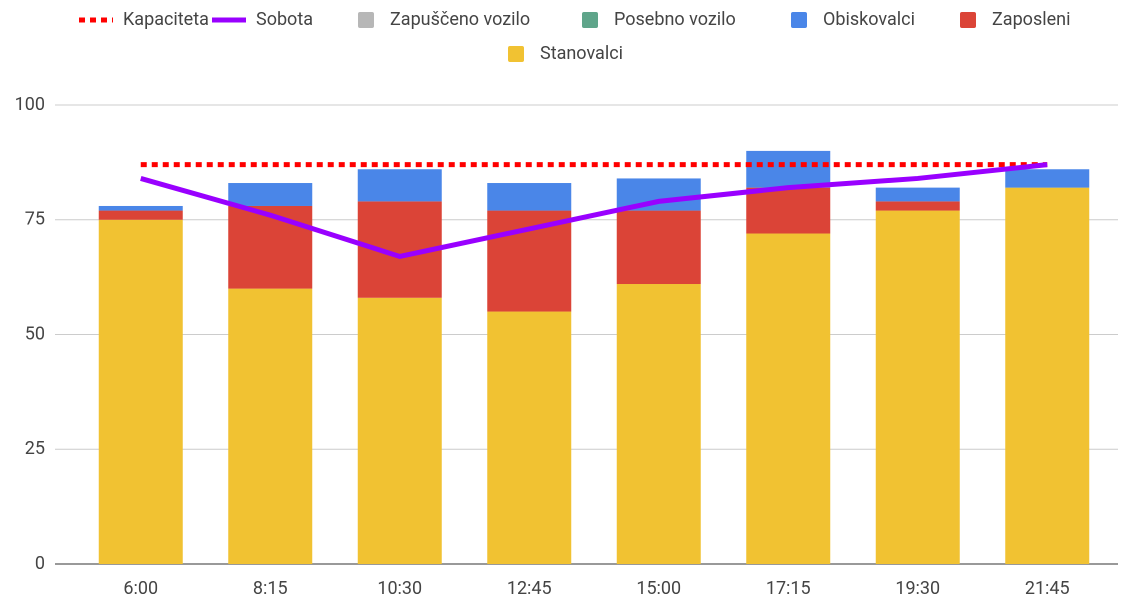  Describe the element at coordinates (35, 448) in the screenshot. I see `y-tick-label: 25` at that location.